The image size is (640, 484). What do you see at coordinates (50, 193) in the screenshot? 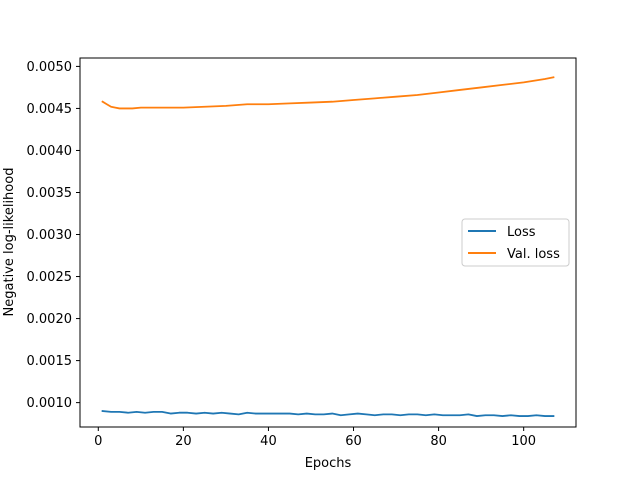
I see `y-tick-label: 0.0035` at bounding box center [50, 193].